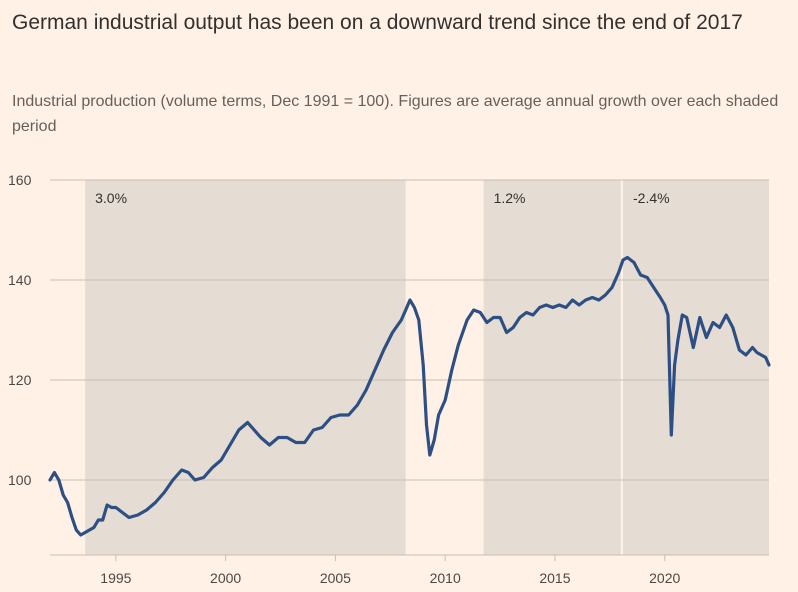  What do you see at coordinates (115, 578) in the screenshot?
I see `x-tick-label-1995: 1995` at bounding box center [115, 578].